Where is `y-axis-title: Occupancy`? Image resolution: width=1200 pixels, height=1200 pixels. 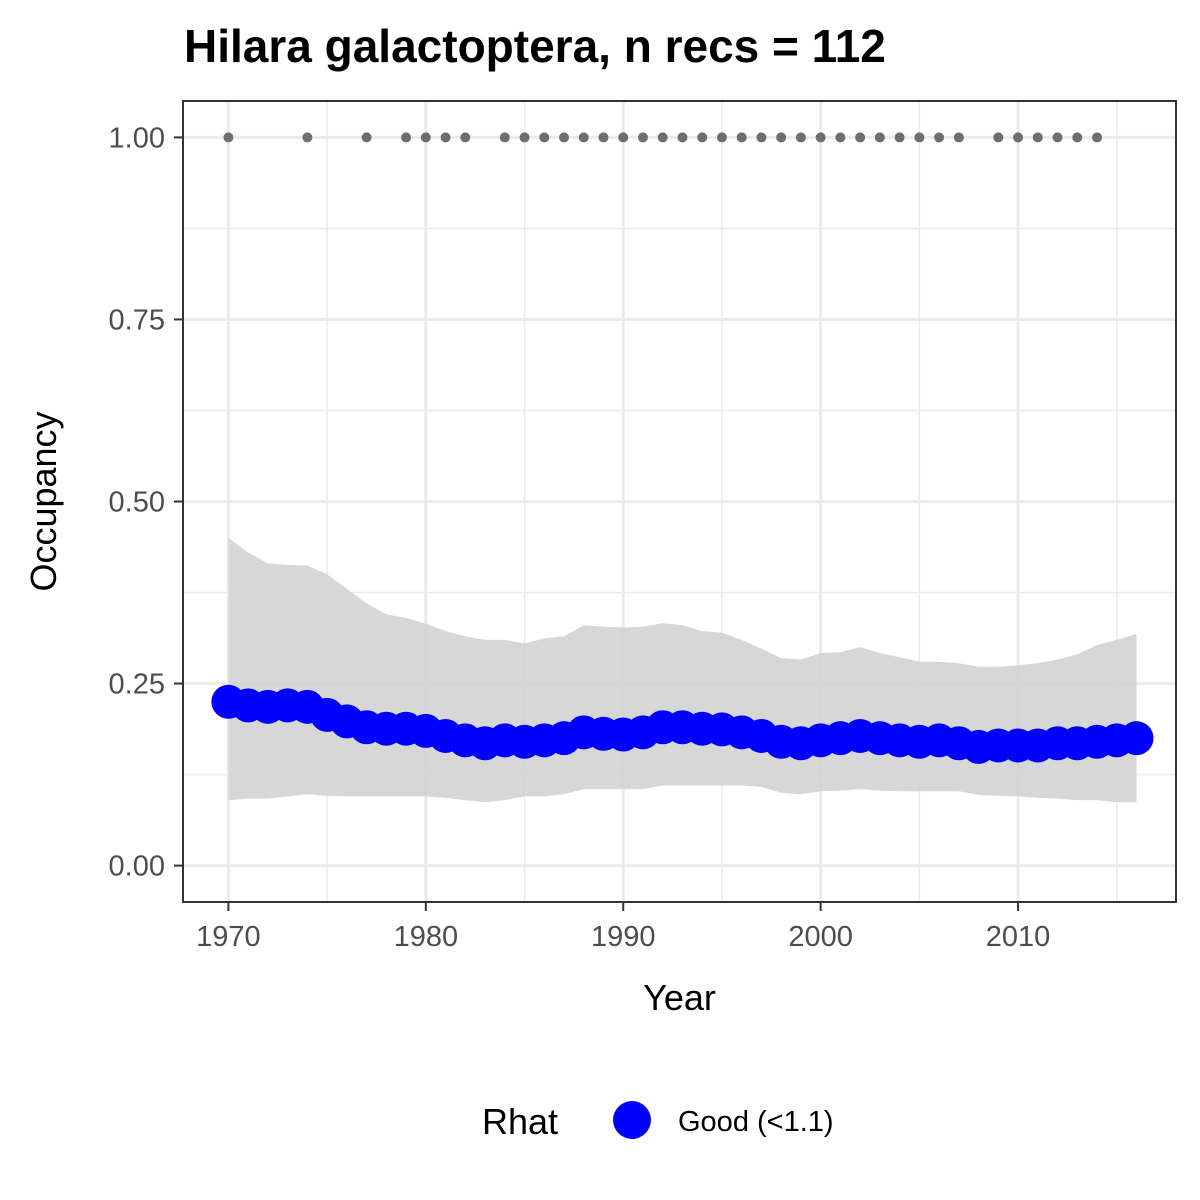
y-axis-title: Occupancy is located at coordinates (43, 501).